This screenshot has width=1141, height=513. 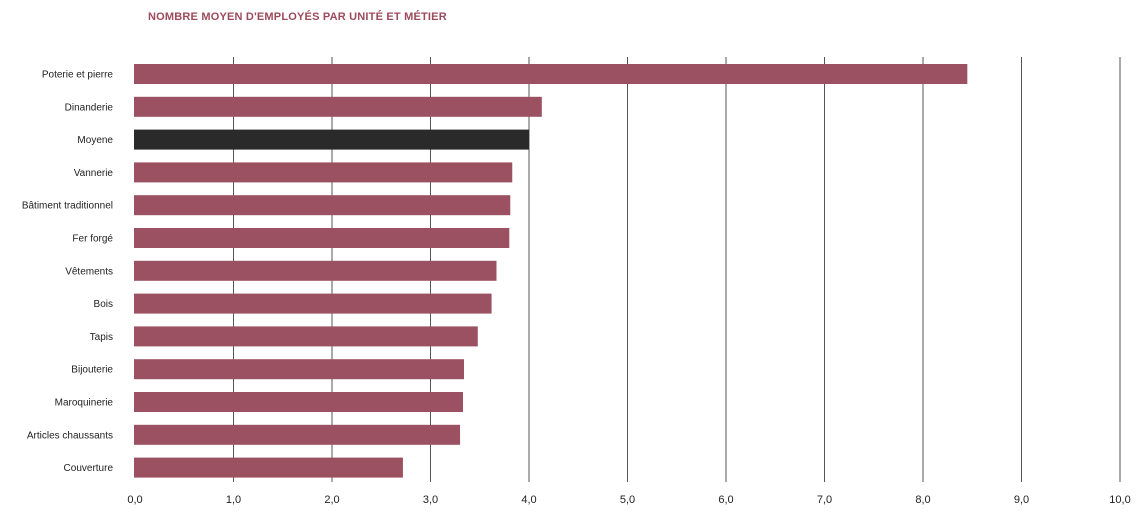 What do you see at coordinates (92, 239) in the screenshot?
I see `category-label: Fer forgé` at bounding box center [92, 239].